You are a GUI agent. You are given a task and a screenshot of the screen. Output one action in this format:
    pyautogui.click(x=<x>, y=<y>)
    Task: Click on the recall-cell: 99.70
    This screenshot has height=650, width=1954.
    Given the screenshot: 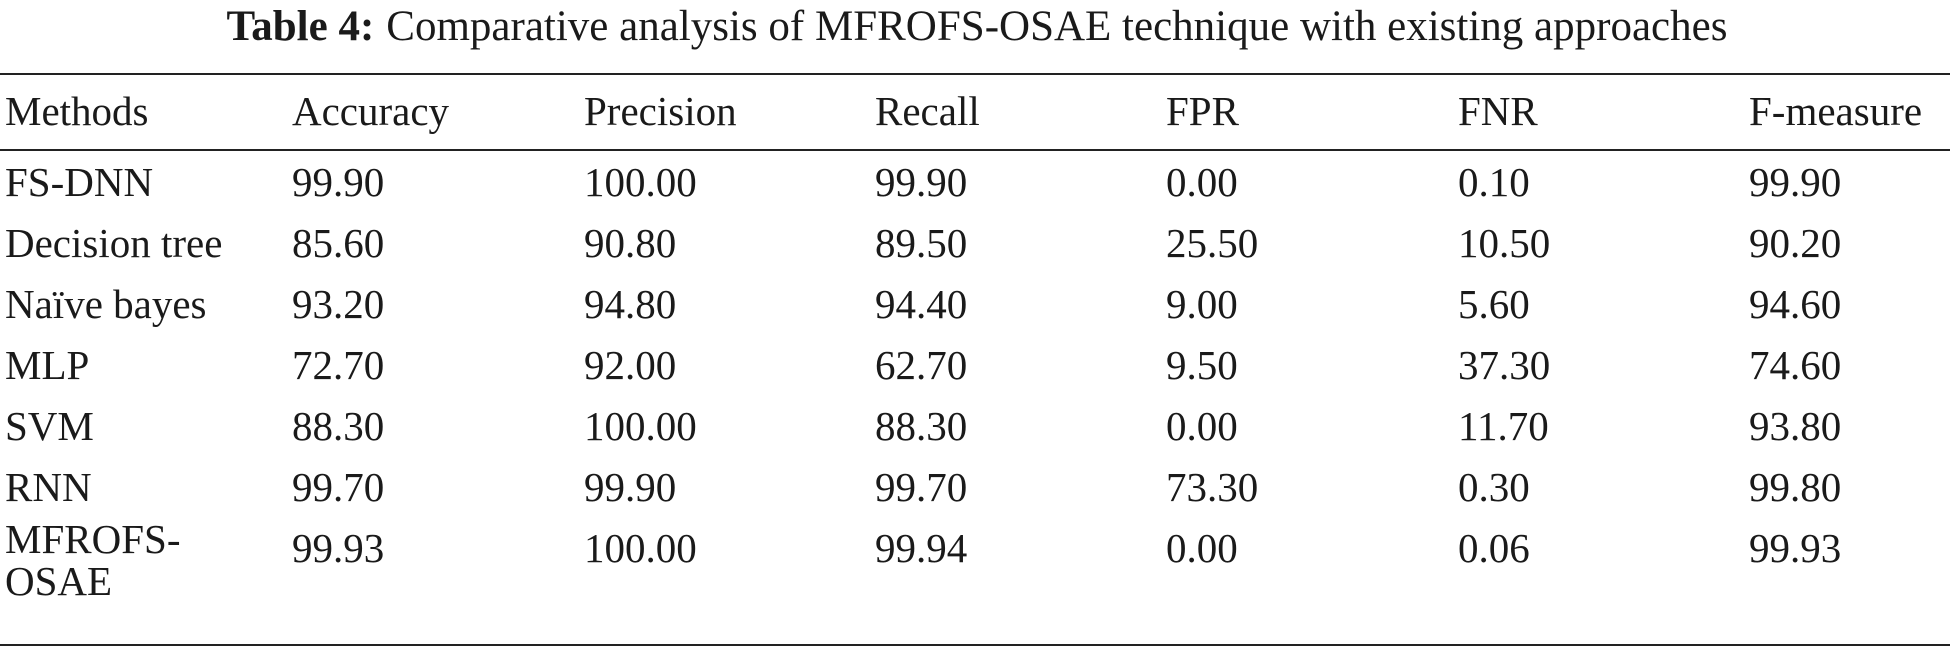 What is the action you would take?
    pyautogui.click(x=921, y=487)
    